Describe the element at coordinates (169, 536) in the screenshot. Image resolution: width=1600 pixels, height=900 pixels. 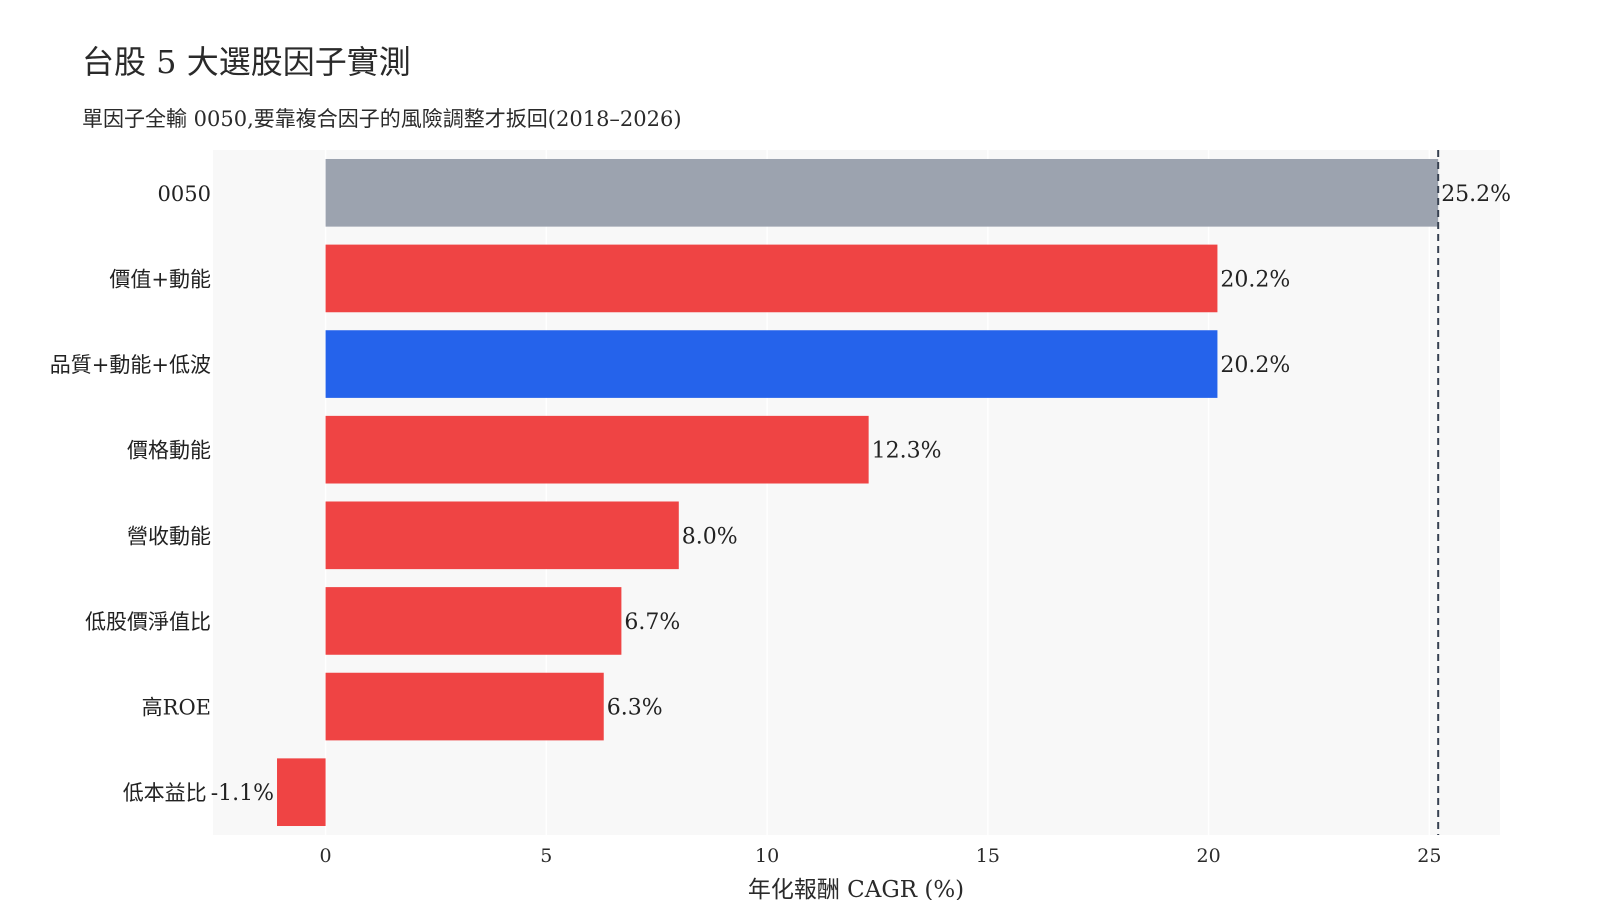
I see `y-category-label: 營收動能` at that location.